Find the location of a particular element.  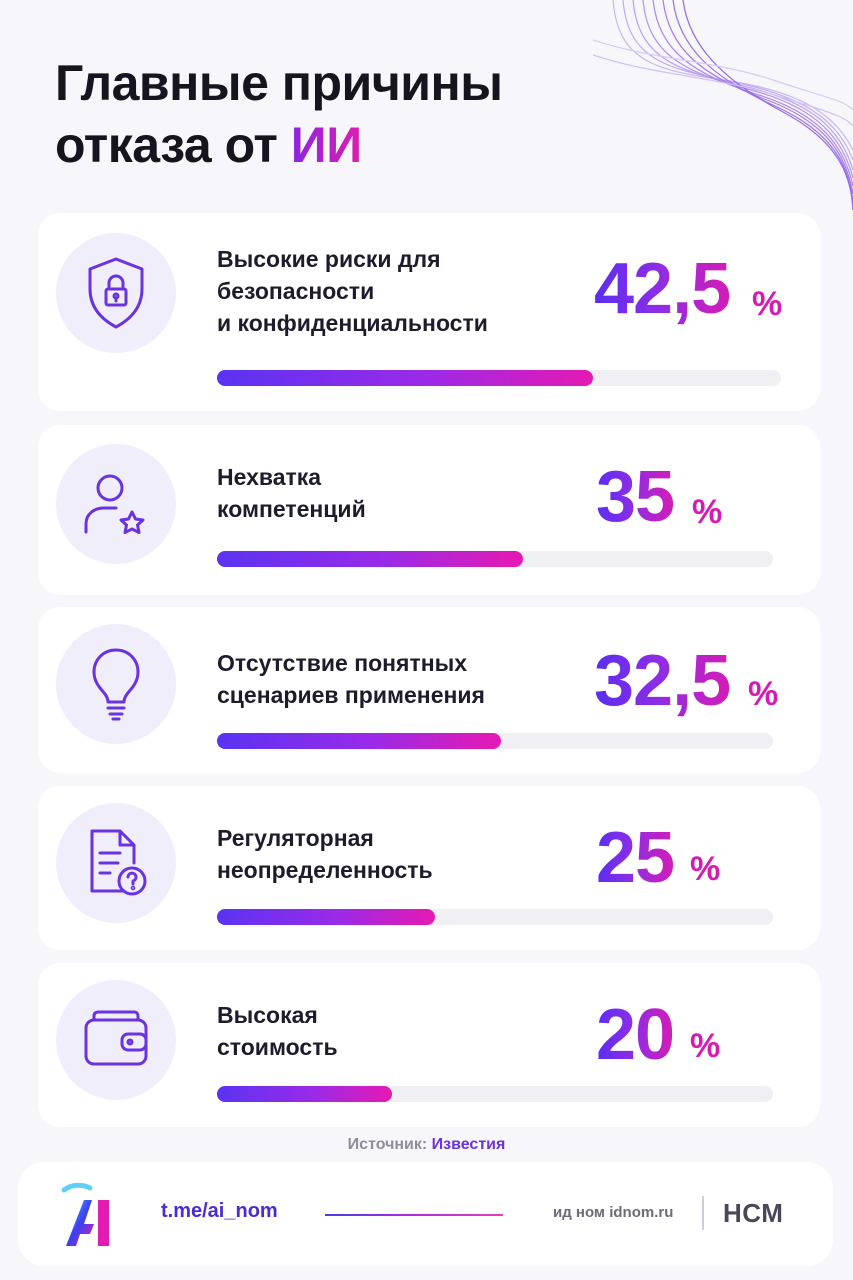

brand-logo: НСМ is located at coordinates (753, 1213).